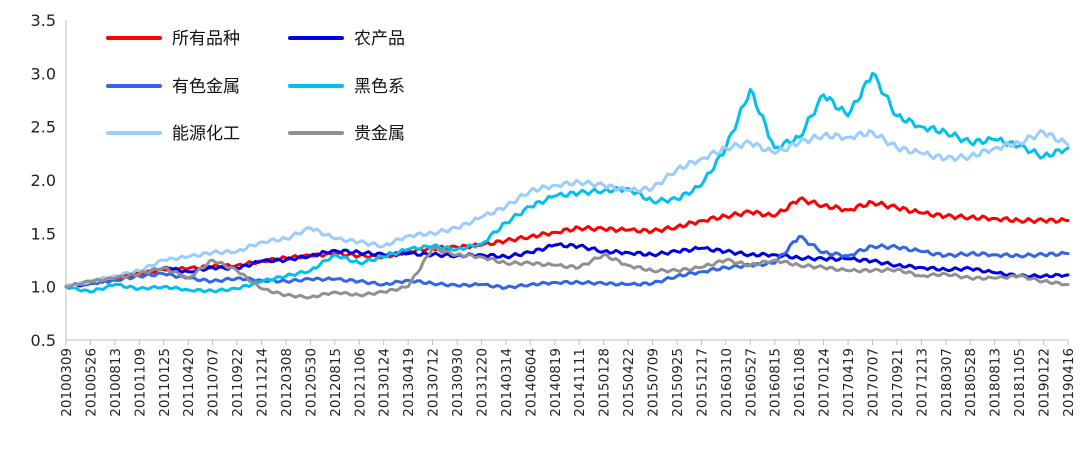  I want to click on x-tick-label: 20100526, so click(91, 382).